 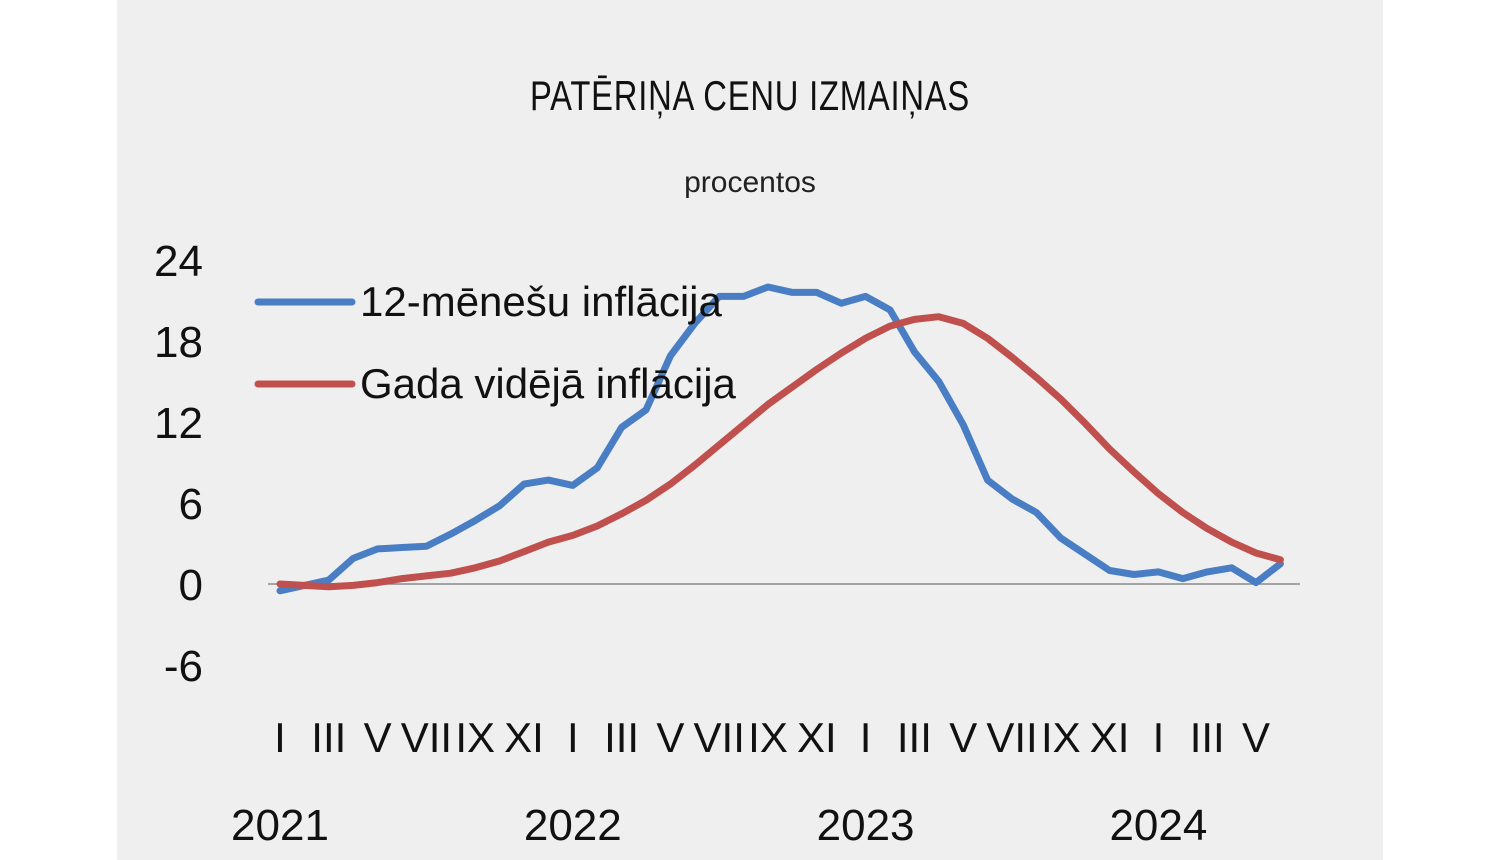 What do you see at coordinates (178, 342) in the screenshot?
I see `y-tick-label: 18` at bounding box center [178, 342].